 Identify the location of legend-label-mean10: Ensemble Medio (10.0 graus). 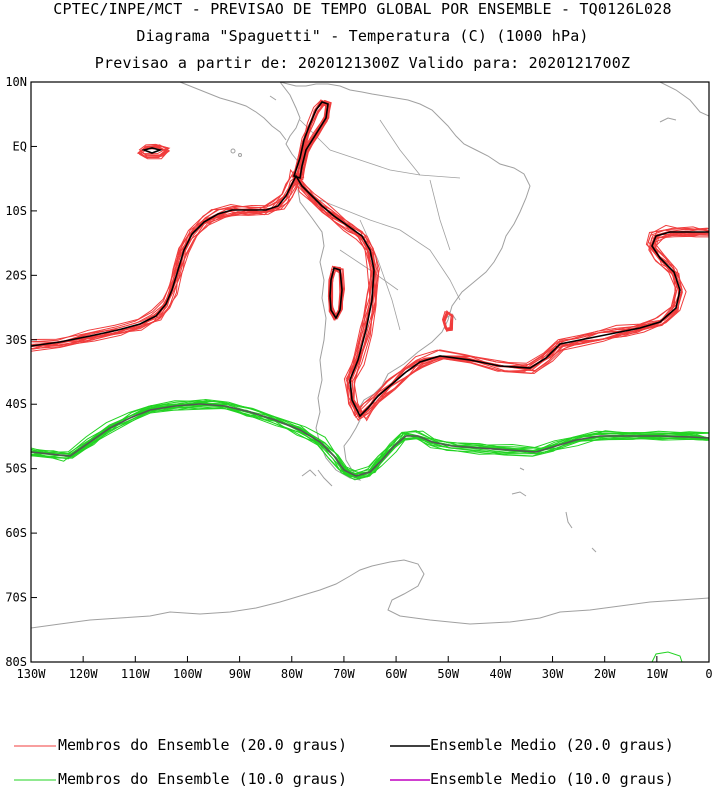
(552, 779).